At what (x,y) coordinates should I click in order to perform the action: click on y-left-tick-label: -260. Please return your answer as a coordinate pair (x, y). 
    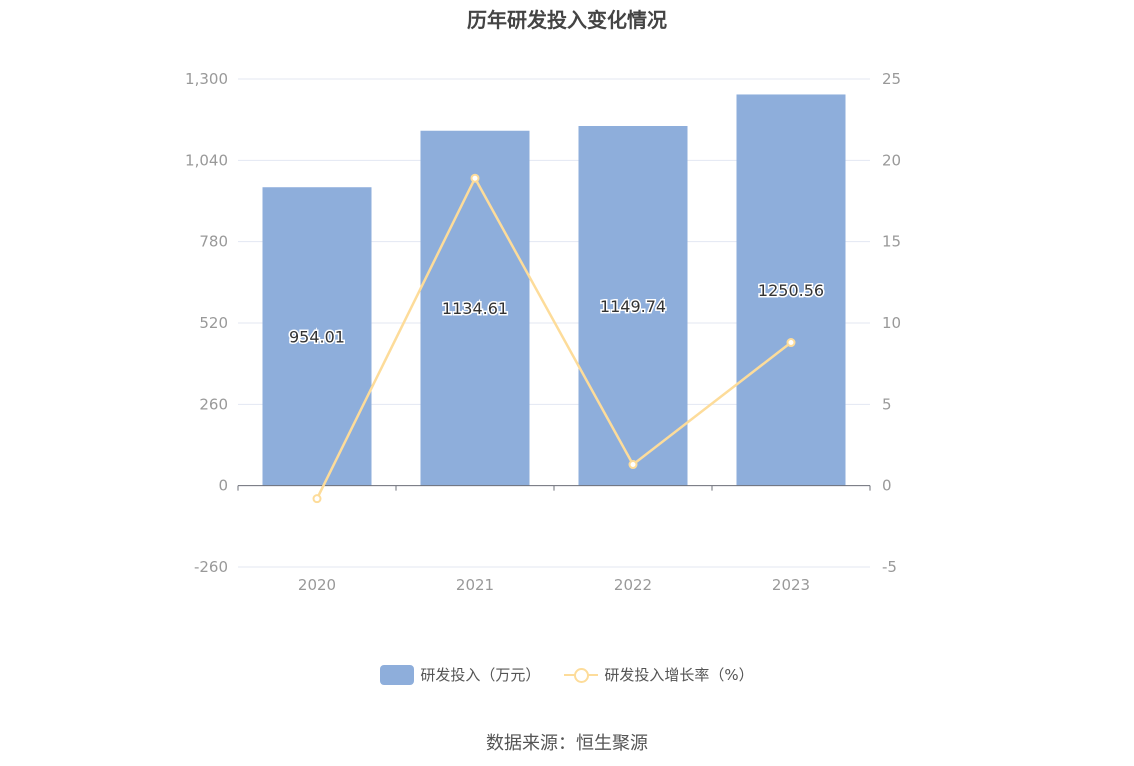
    Looking at the image, I should click on (211, 567).